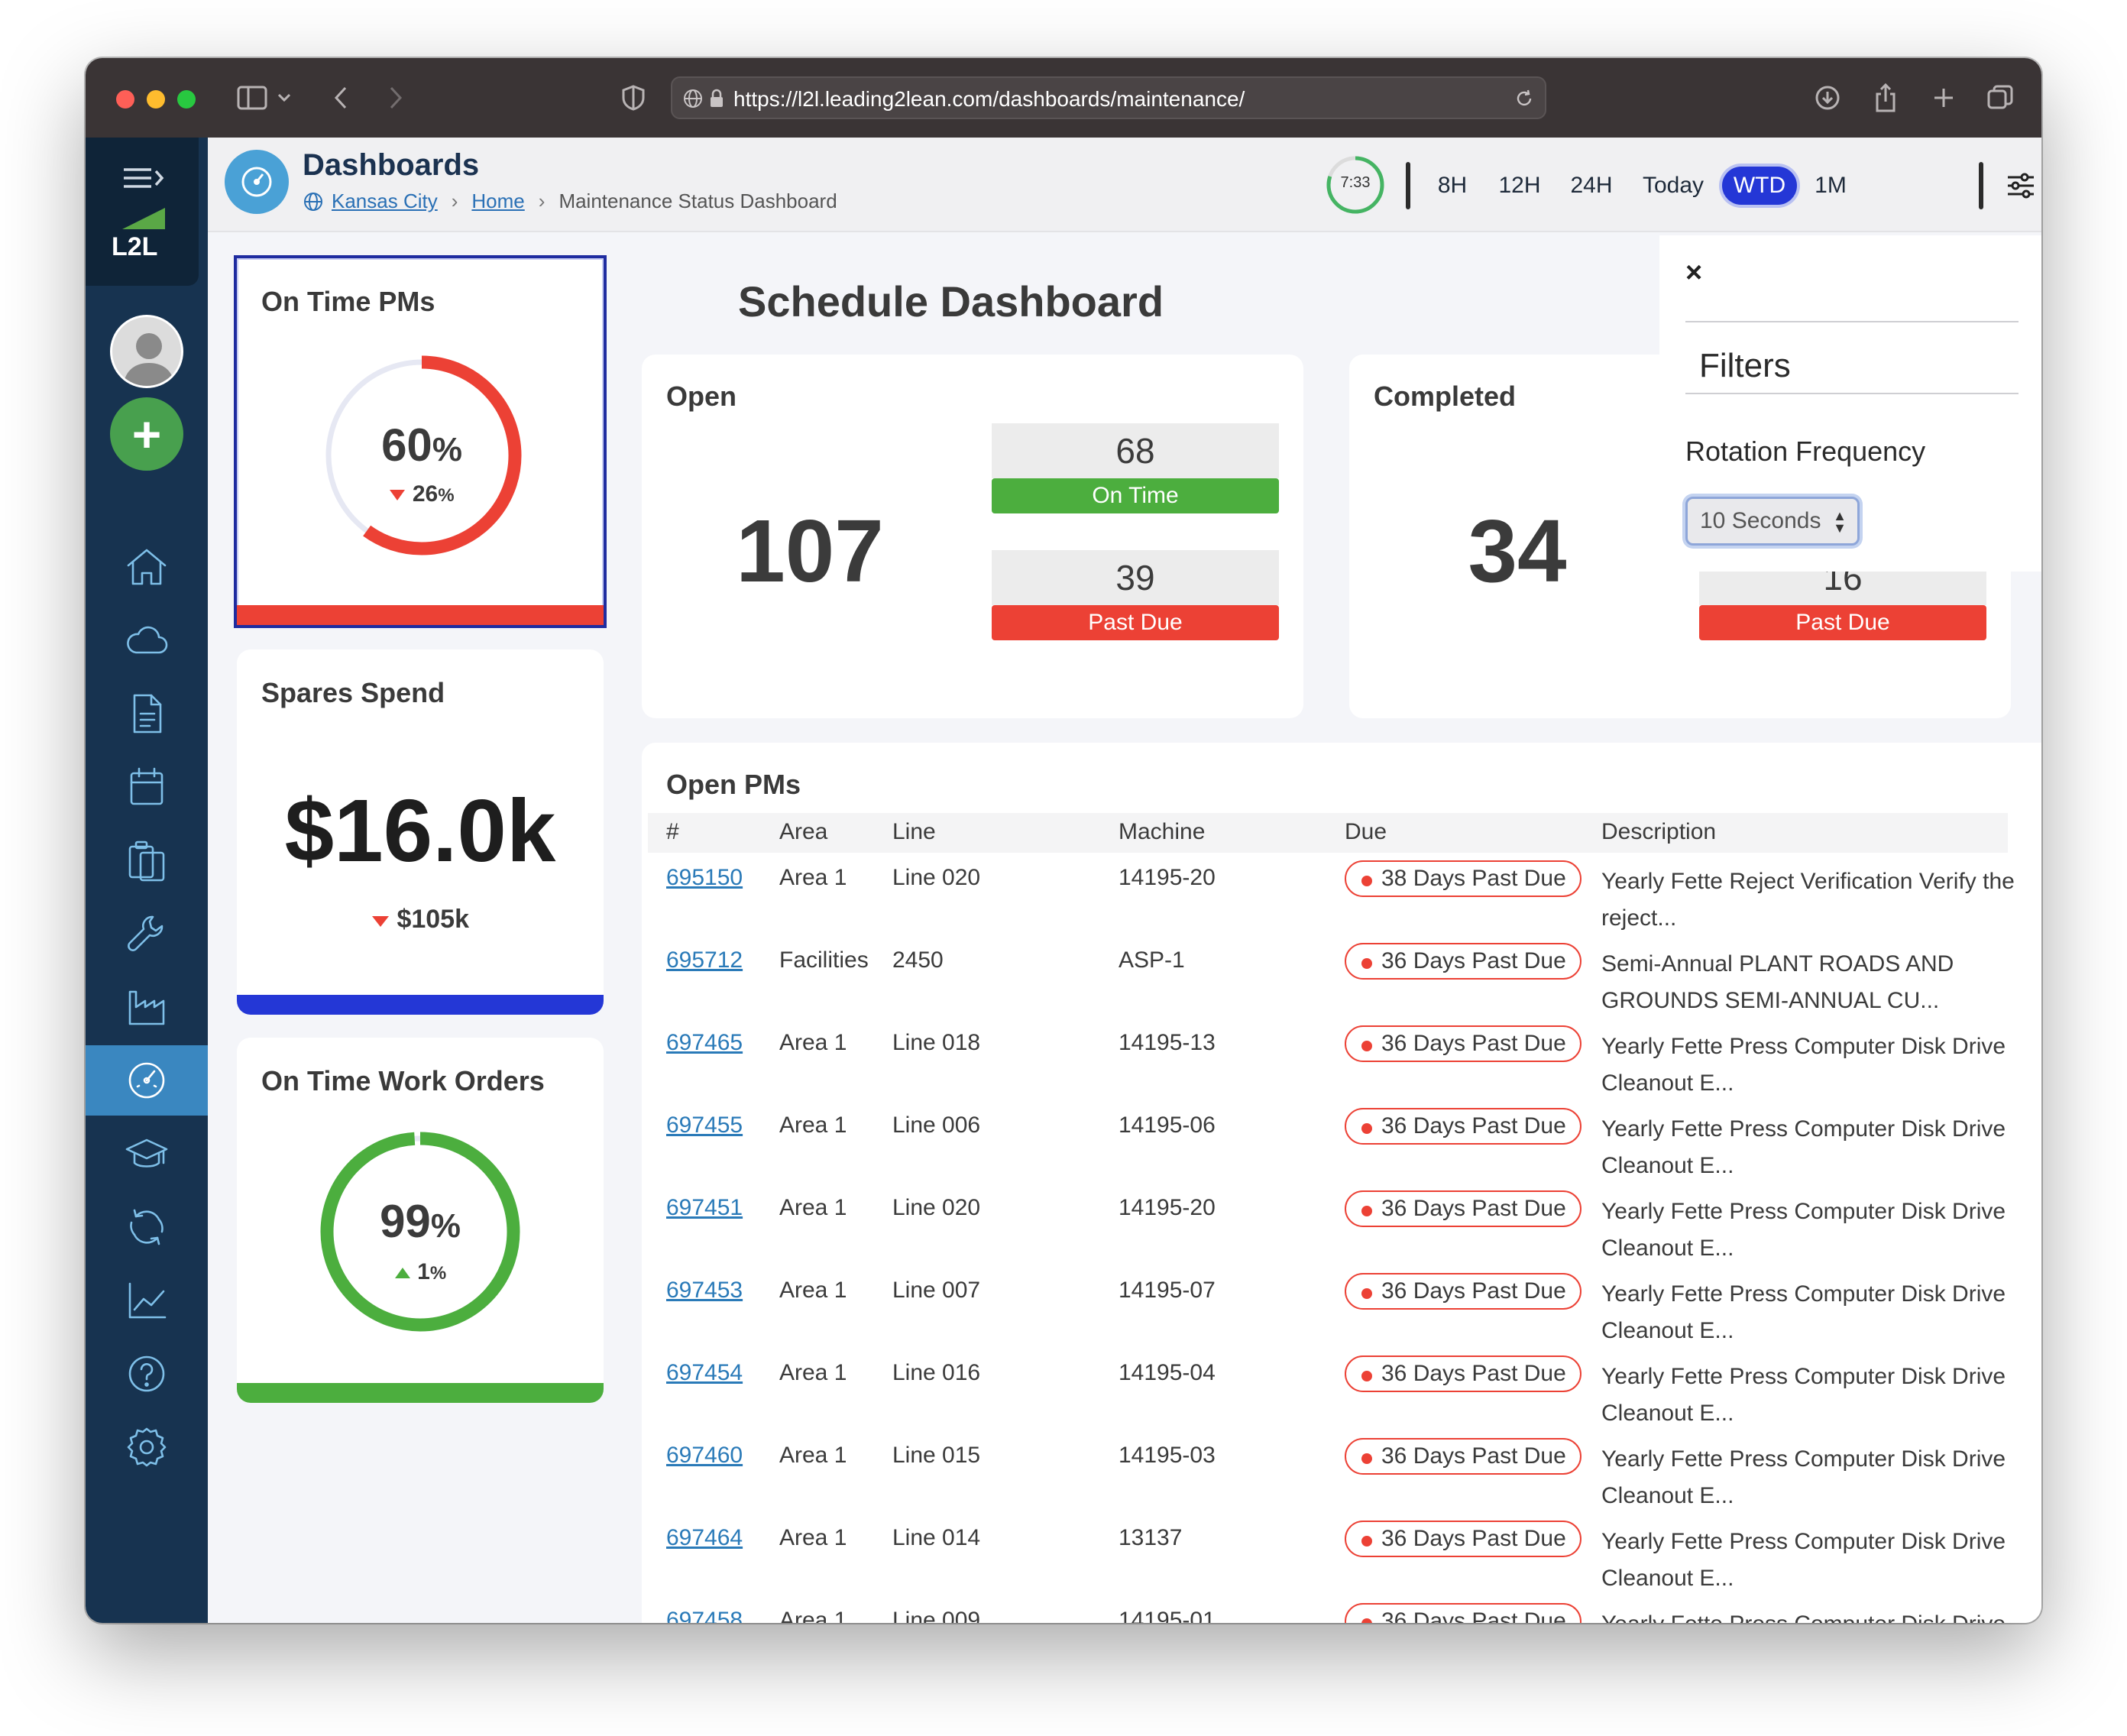  I want to click on chevron-down-icon, so click(284, 98).